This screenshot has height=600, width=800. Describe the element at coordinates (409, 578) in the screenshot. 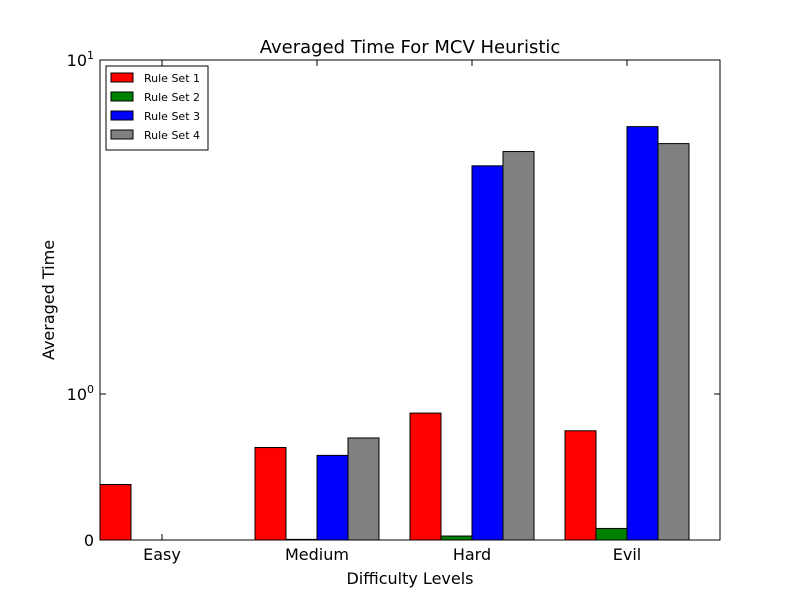

I see `x-axis-label: Difficulty Levels` at that location.